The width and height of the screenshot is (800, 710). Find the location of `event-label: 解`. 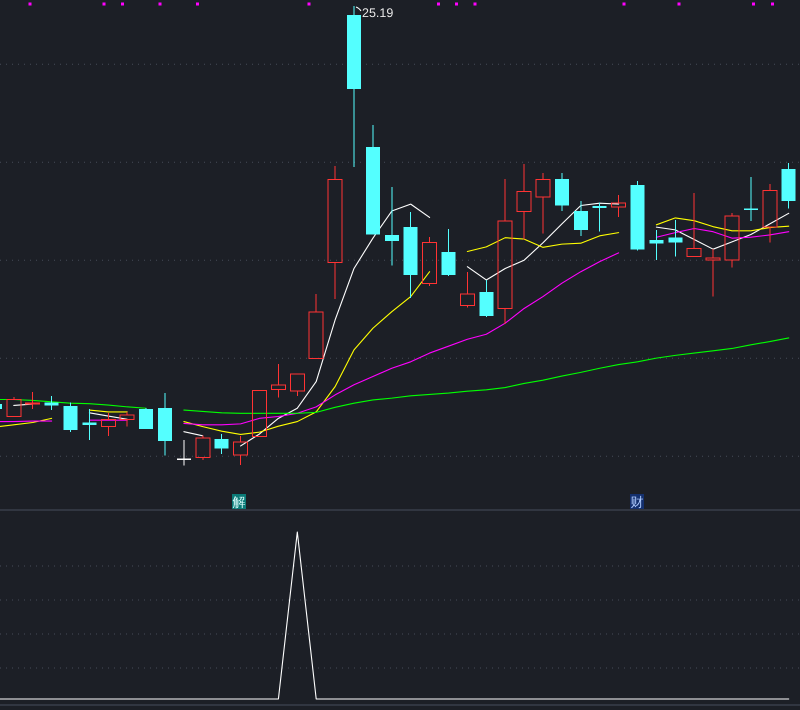

event-label: 解 is located at coordinates (239, 502).